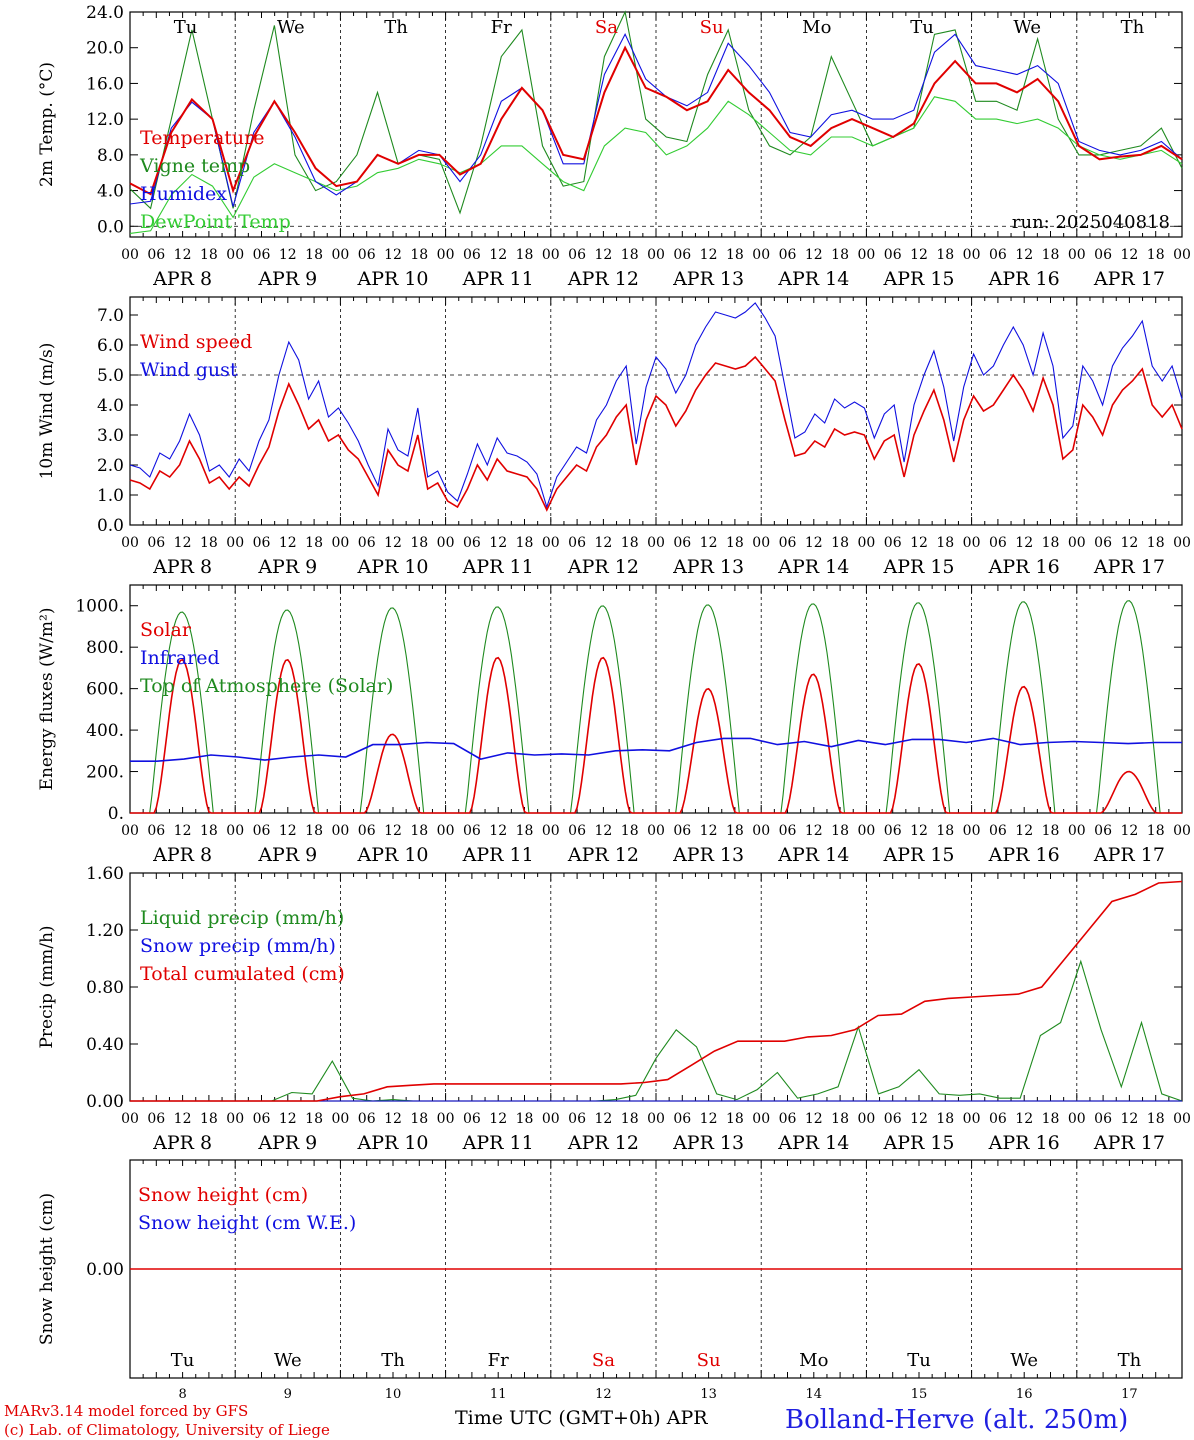 The width and height of the screenshot is (1194, 1440). Describe the element at coordinates (47, 986) in the screenshot. I see `y-axis-label: Precip (mm/h)` at that location.